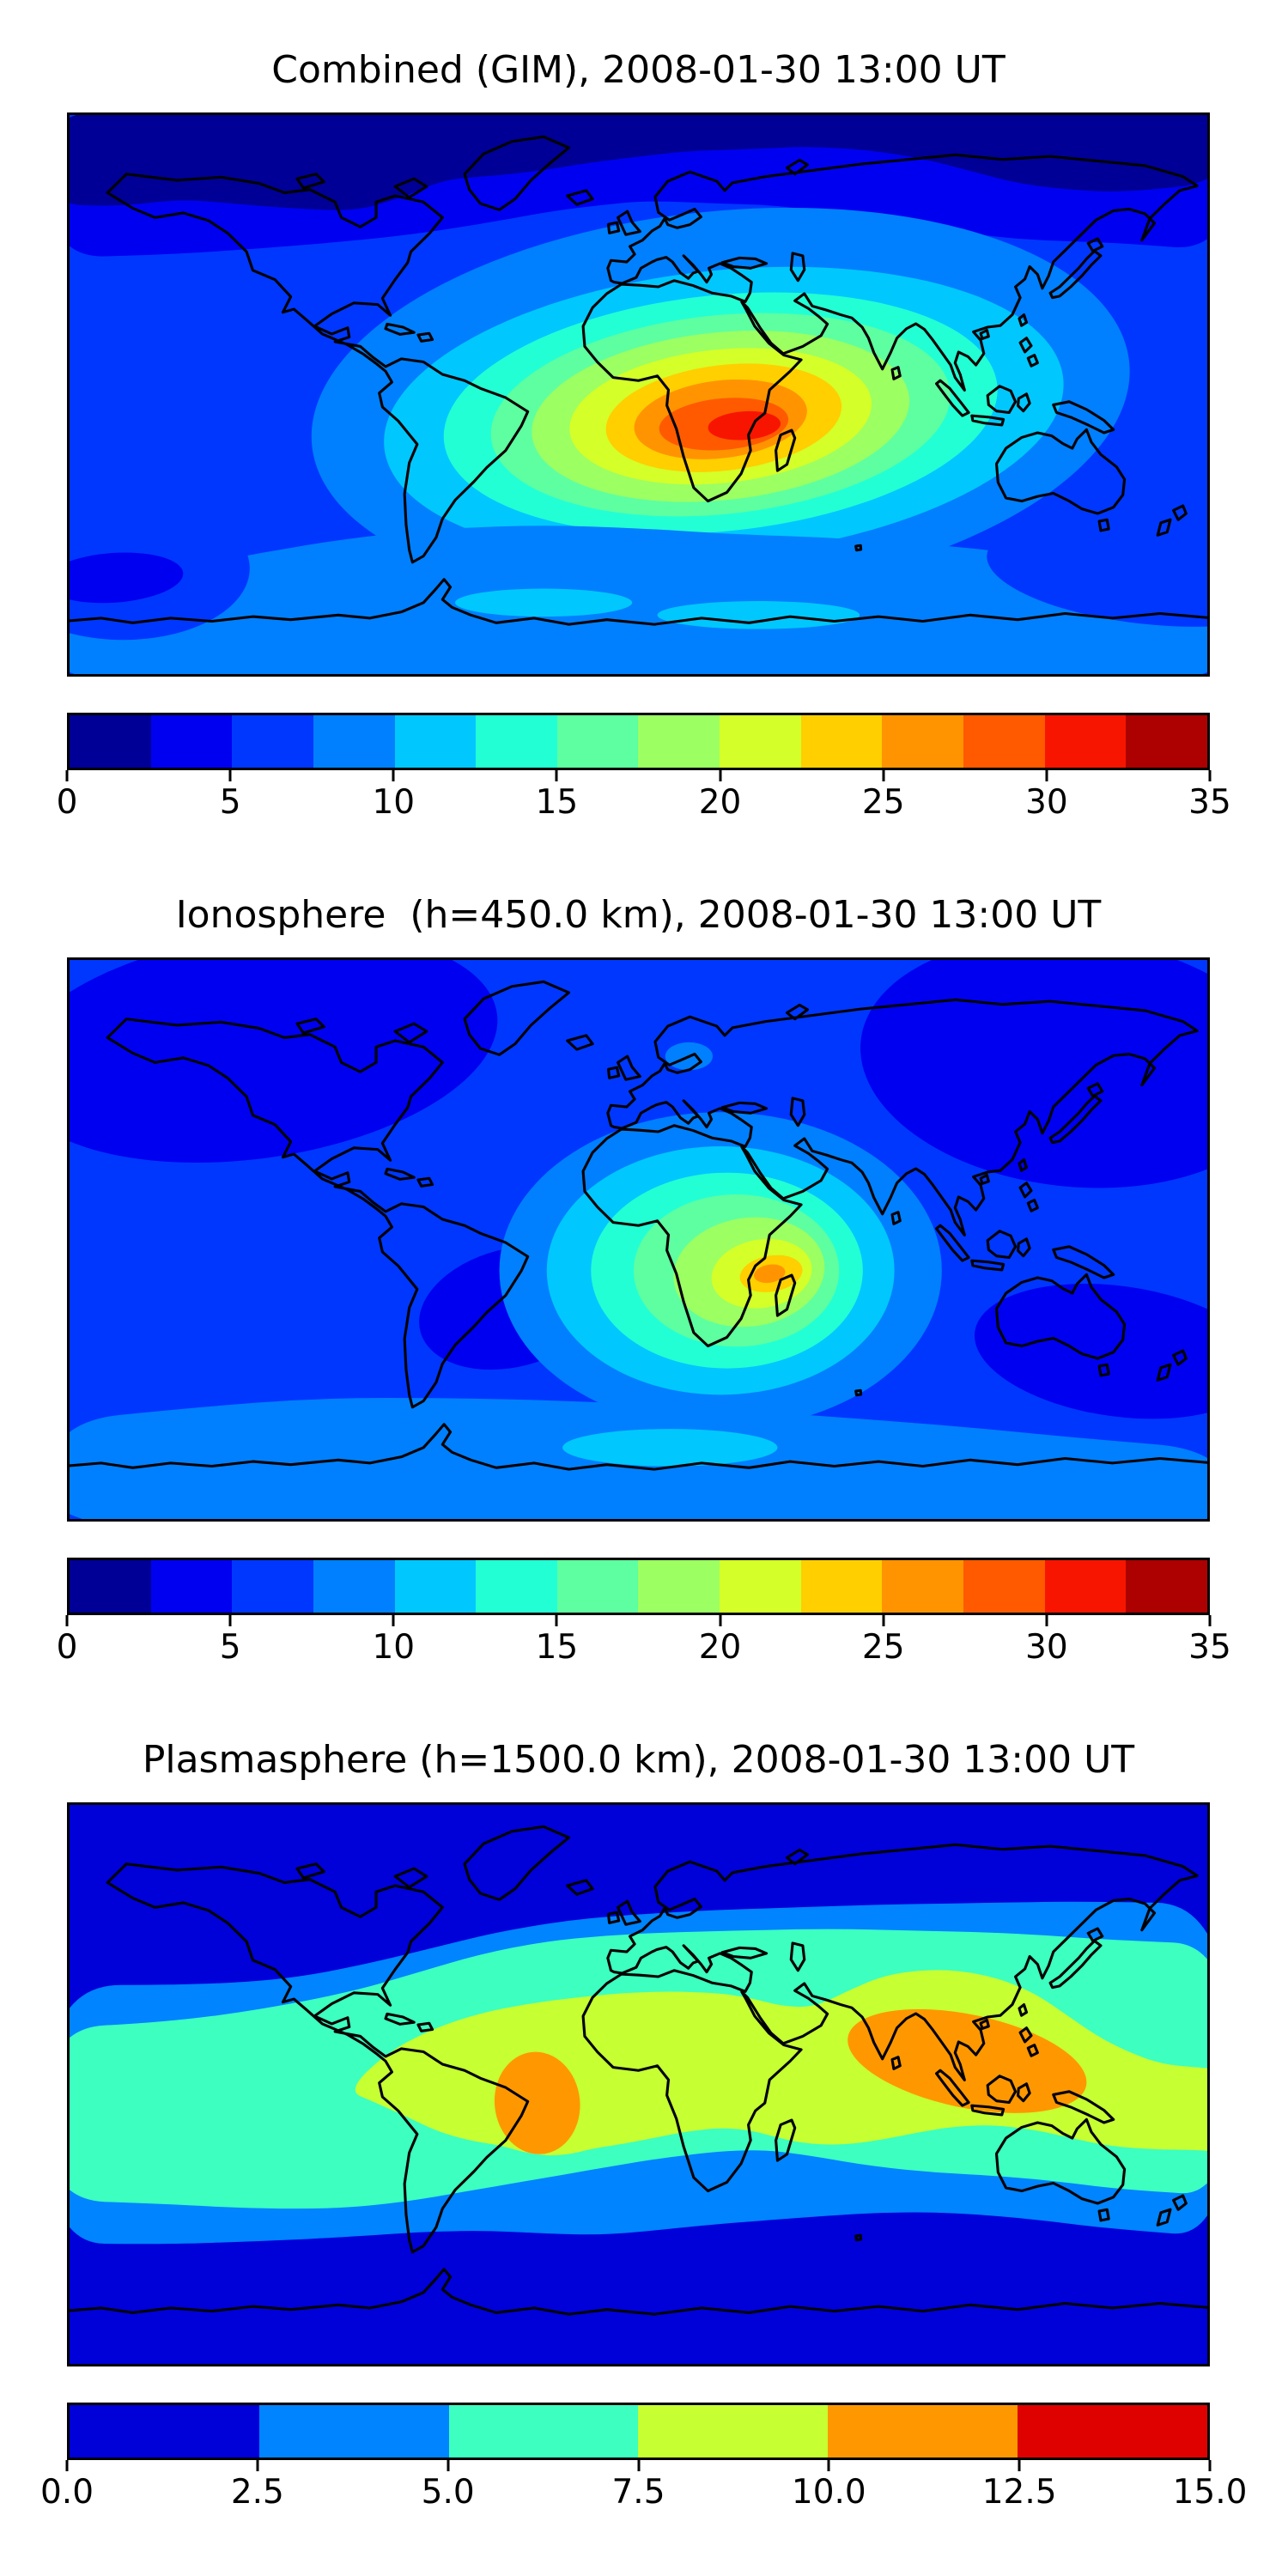 The height and width of the screenshot is (2576, 1288). Describe the element at coordinates (638, 776) in the screenshot. I see `colorbar-ticks-combined-gim` at that location.